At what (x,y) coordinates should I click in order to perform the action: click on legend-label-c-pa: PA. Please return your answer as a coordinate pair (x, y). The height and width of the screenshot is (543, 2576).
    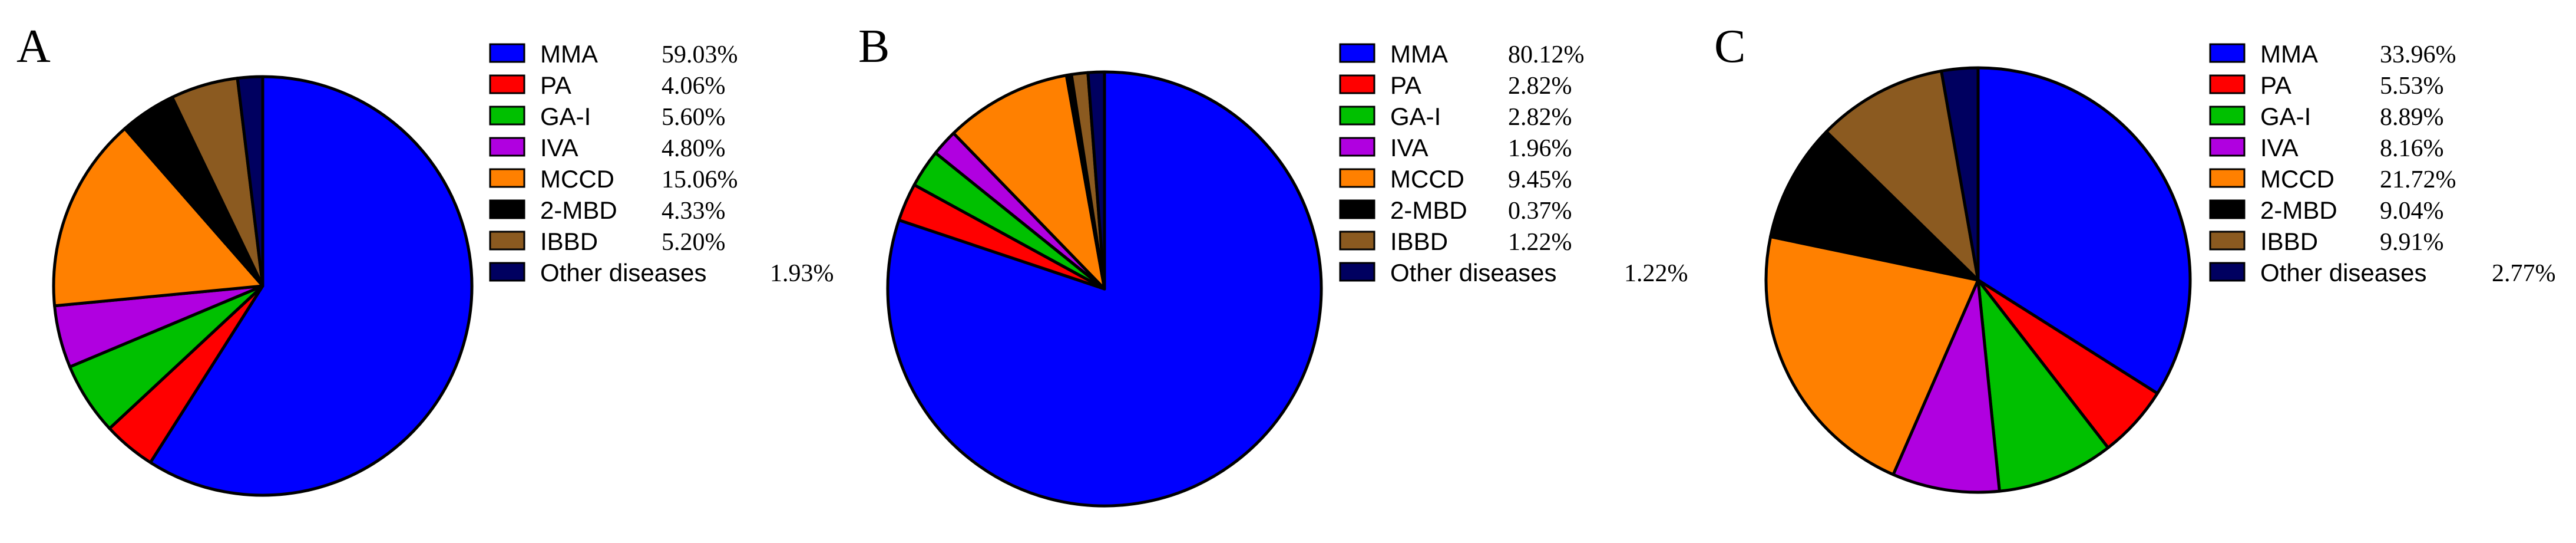
    Looking at the image, I should click on (2275, 85).